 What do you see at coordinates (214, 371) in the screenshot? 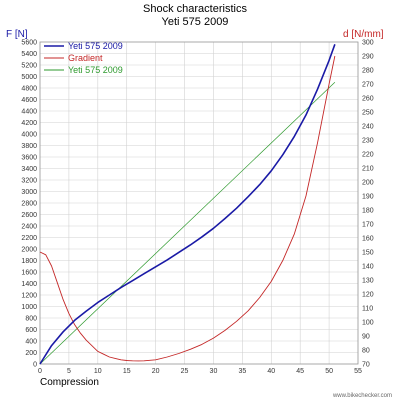
I see `x-tick-label: 30` at bounding box center [214, 371].